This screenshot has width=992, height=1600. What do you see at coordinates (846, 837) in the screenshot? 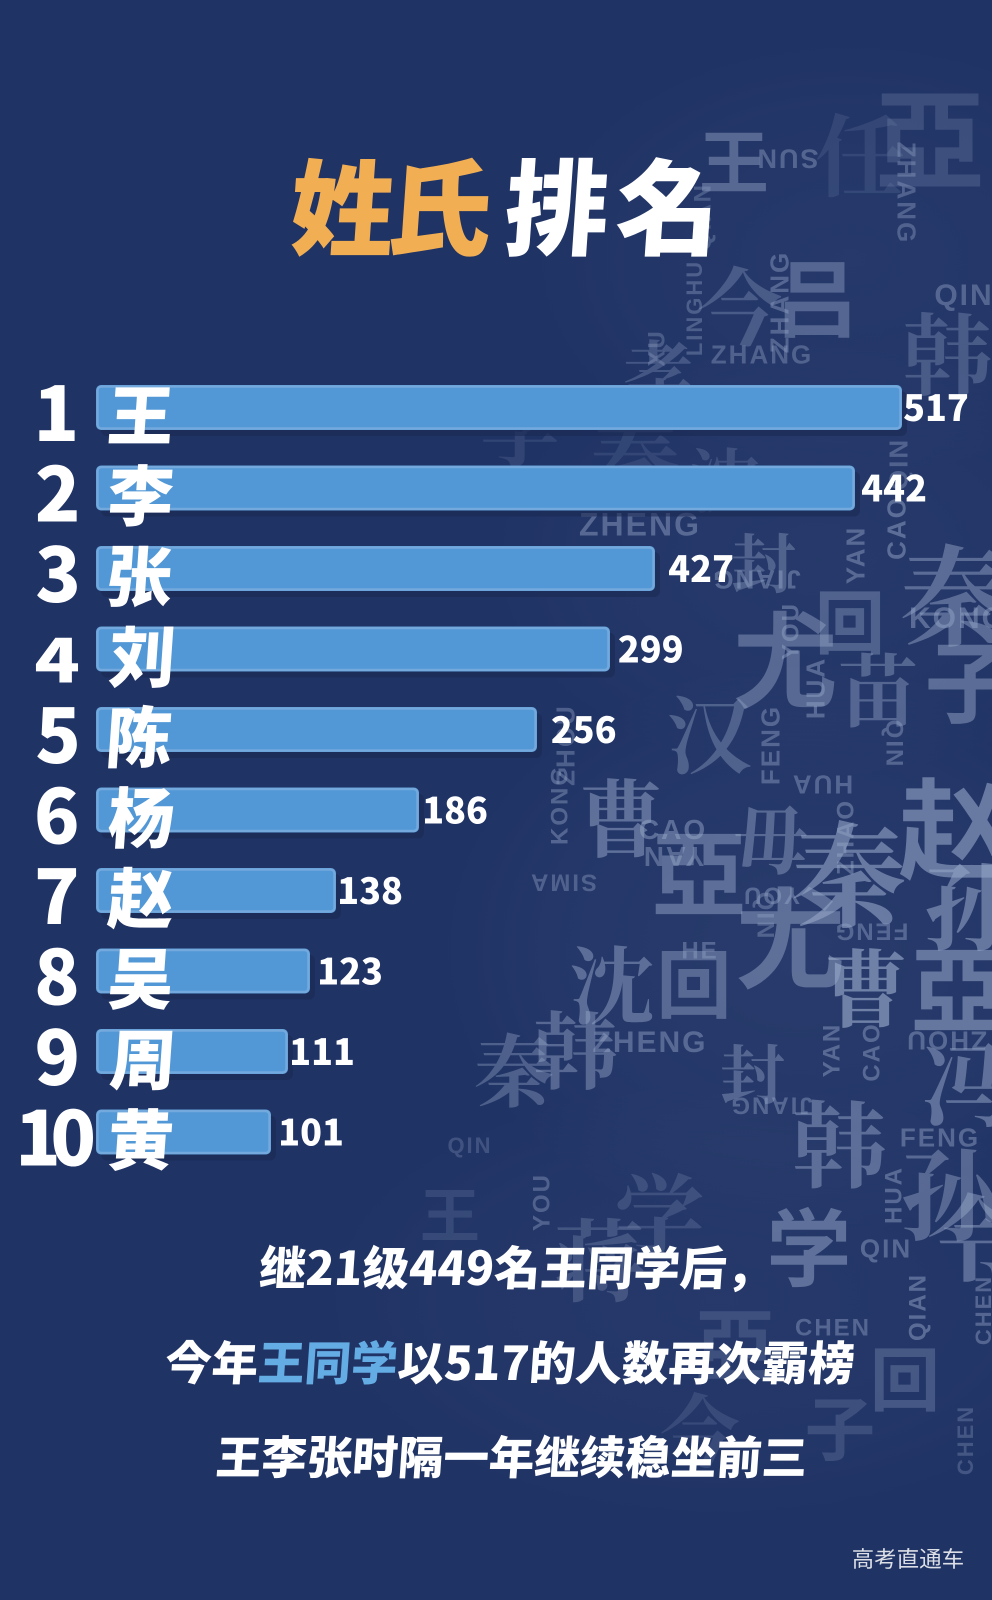
I see `svg-text: ZHAO` at bounding box center [846, 837].